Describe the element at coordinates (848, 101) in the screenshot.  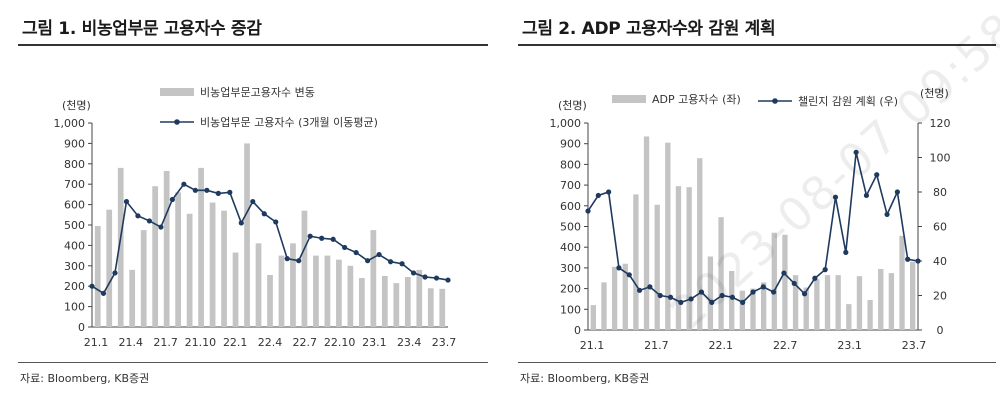
I see `legend-label-line: 챌린지 감원 계획 (우)` at that location.